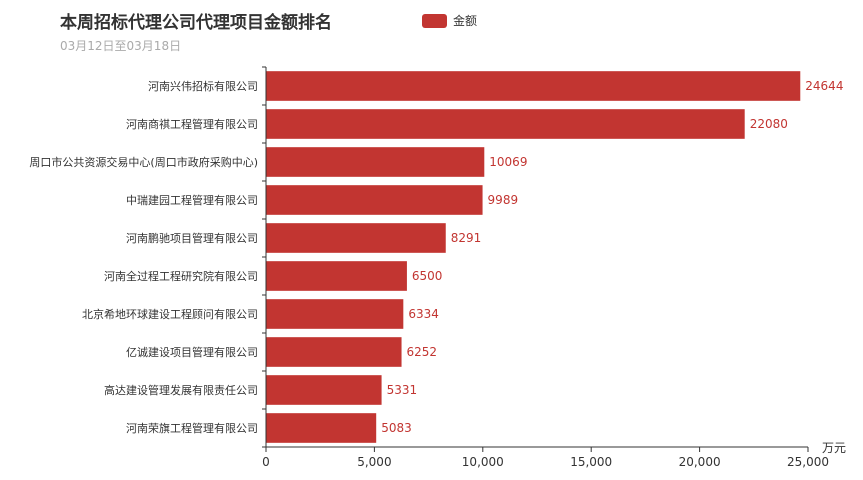  I want to click on data-label: 9989, so click(503, 200).